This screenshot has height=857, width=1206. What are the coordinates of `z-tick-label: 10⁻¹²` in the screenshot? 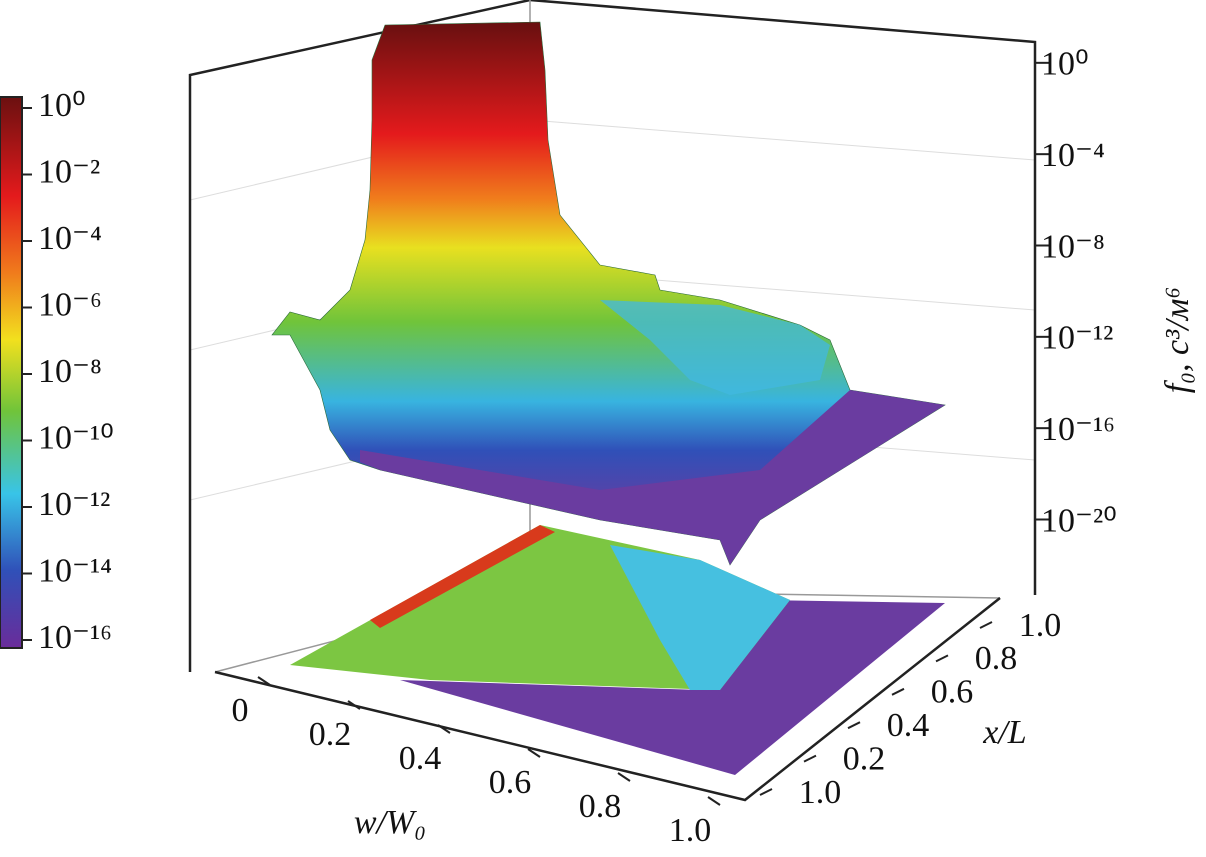 It's located at (1077, 338).